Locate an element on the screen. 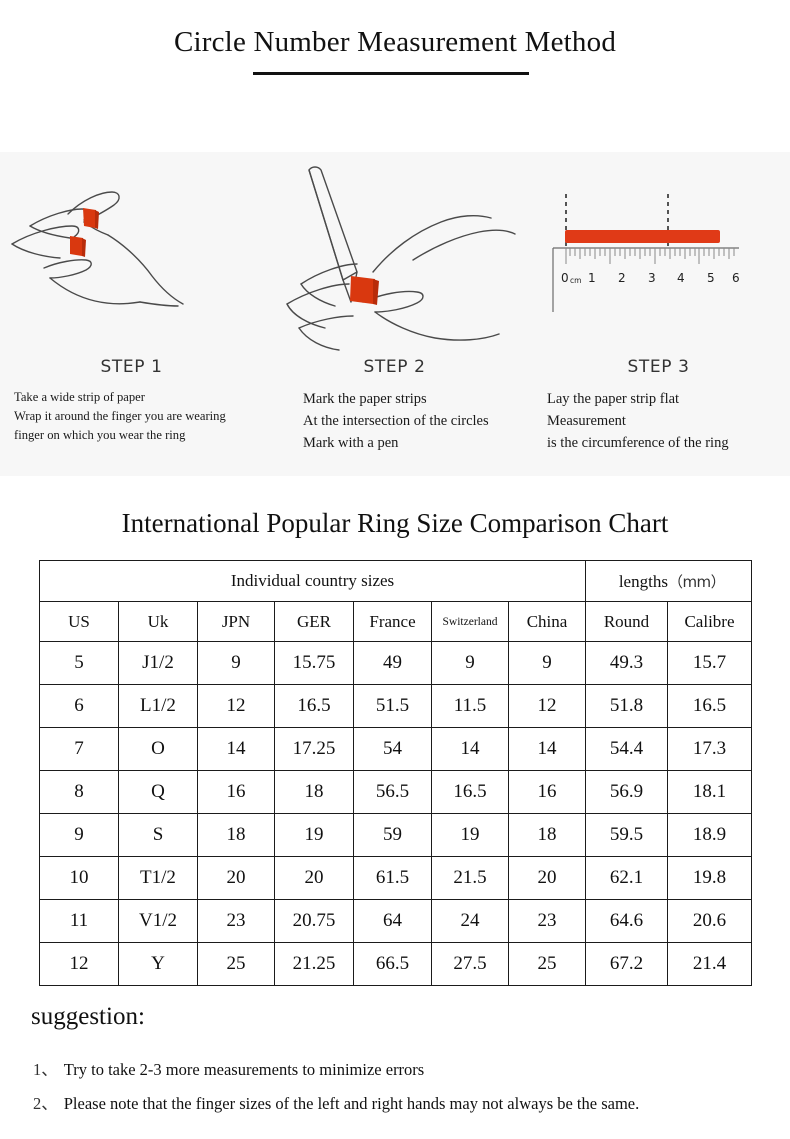 This screenshot has width=790, height=1139. cell-france: 56.5 is located at coordinates (392, 792).